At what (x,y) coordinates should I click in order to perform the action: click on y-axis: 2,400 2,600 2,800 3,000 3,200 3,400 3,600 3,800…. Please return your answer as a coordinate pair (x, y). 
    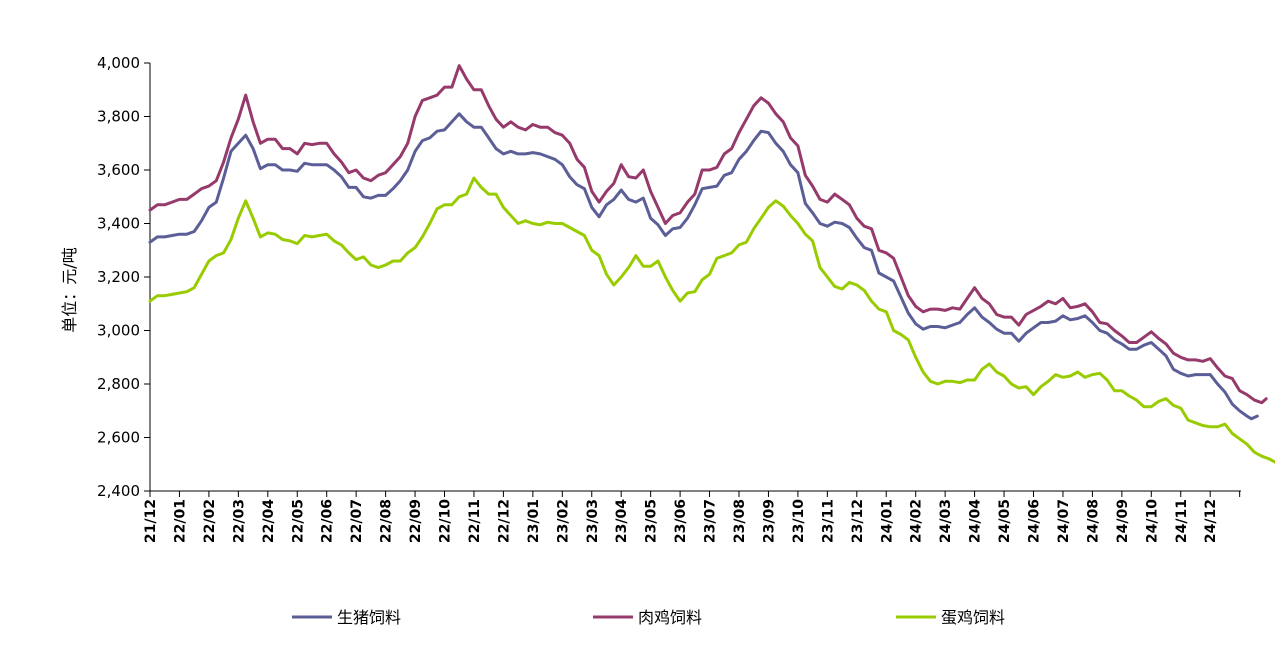
    Looking at the image, I should click on (124, 277).